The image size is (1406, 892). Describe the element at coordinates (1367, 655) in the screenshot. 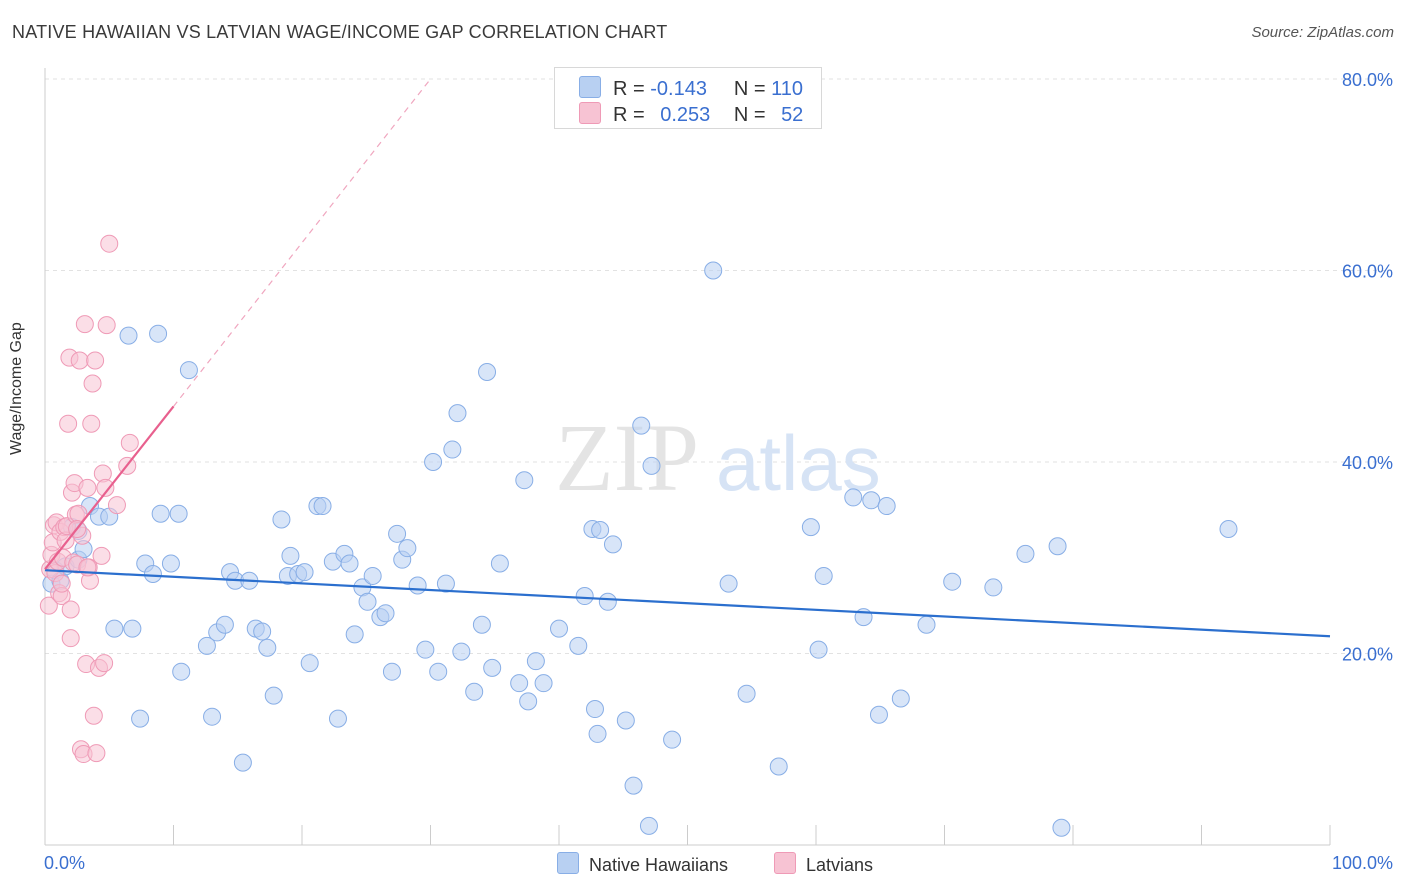

I see `y-tick-label: 20.0%` at that location.